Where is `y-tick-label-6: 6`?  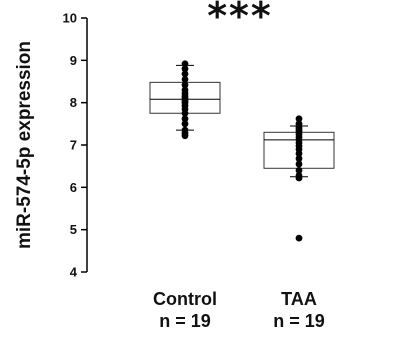 y-tick-label-6: 6 is located at coordinates (73, 187).